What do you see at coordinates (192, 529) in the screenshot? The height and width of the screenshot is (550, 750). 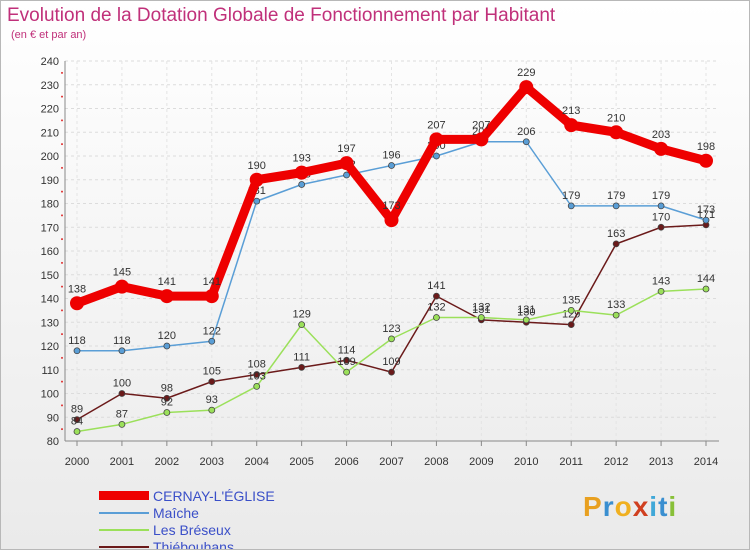 I see `legend-label: Les Bréseux` at bounding box center [192, 529].